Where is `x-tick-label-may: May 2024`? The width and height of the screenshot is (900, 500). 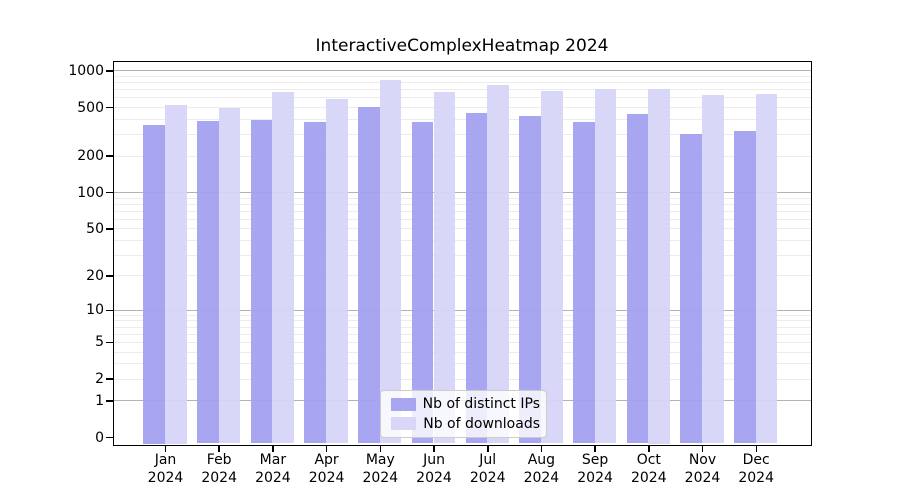 x-tick-label-may: May 2024 is located at coordinates (380, 469).